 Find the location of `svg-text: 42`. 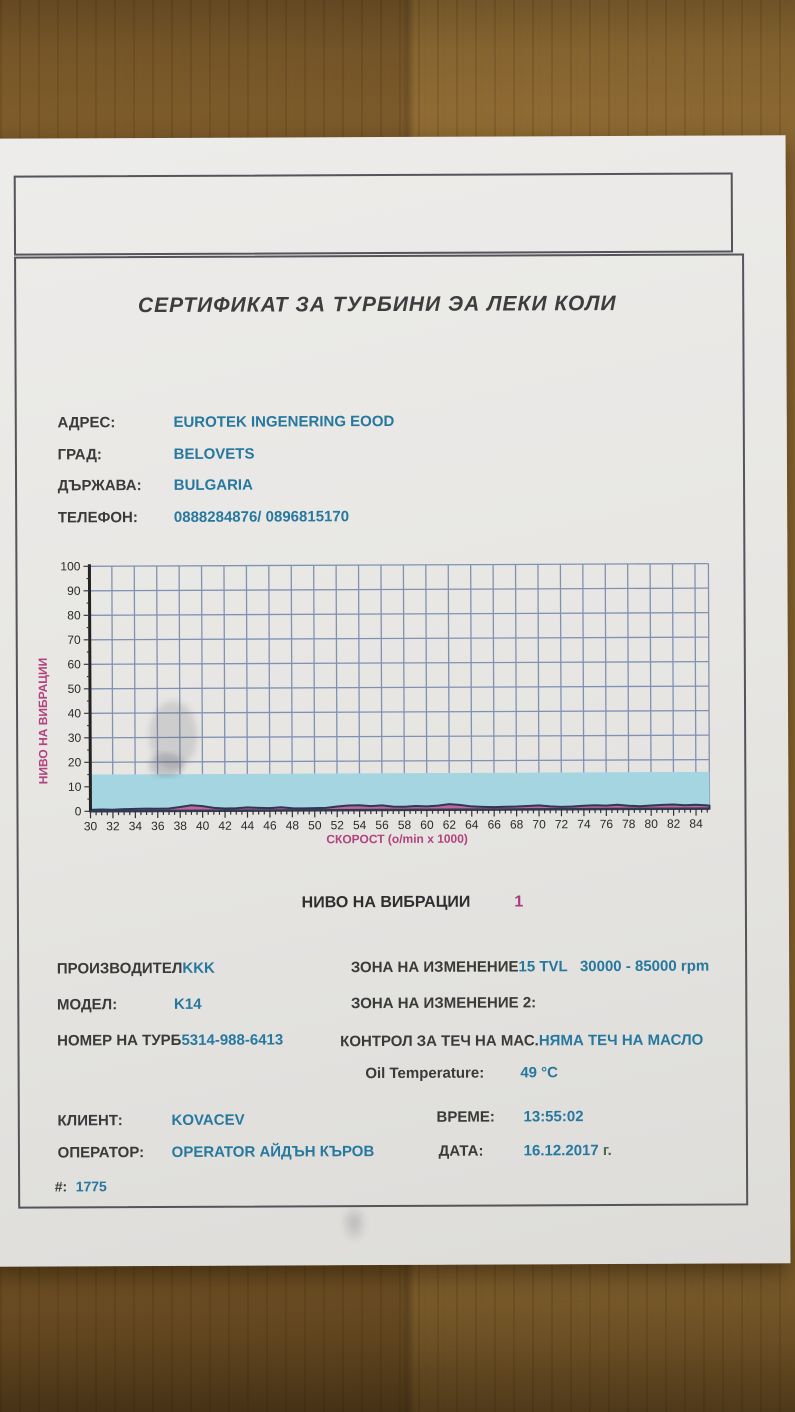

svg-text: 42 is located at coordinates (225, 826).